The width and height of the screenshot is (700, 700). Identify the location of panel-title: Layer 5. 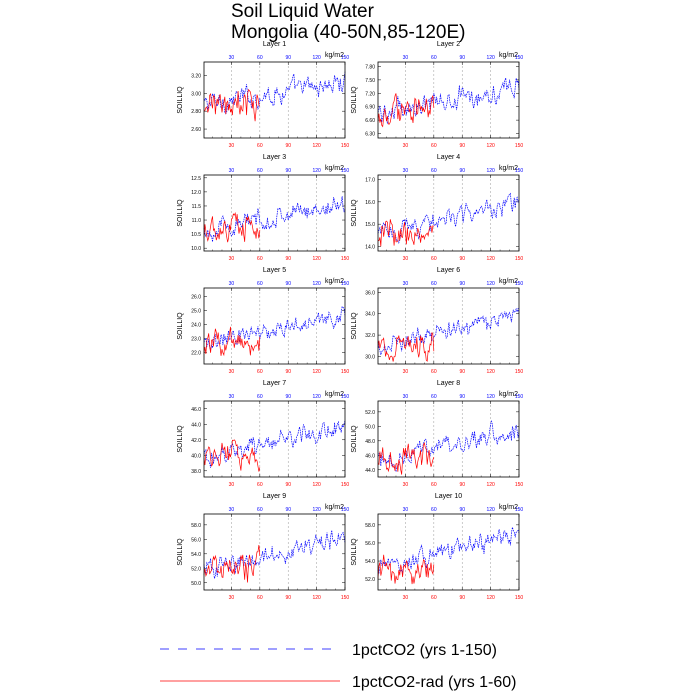
(274, 270).